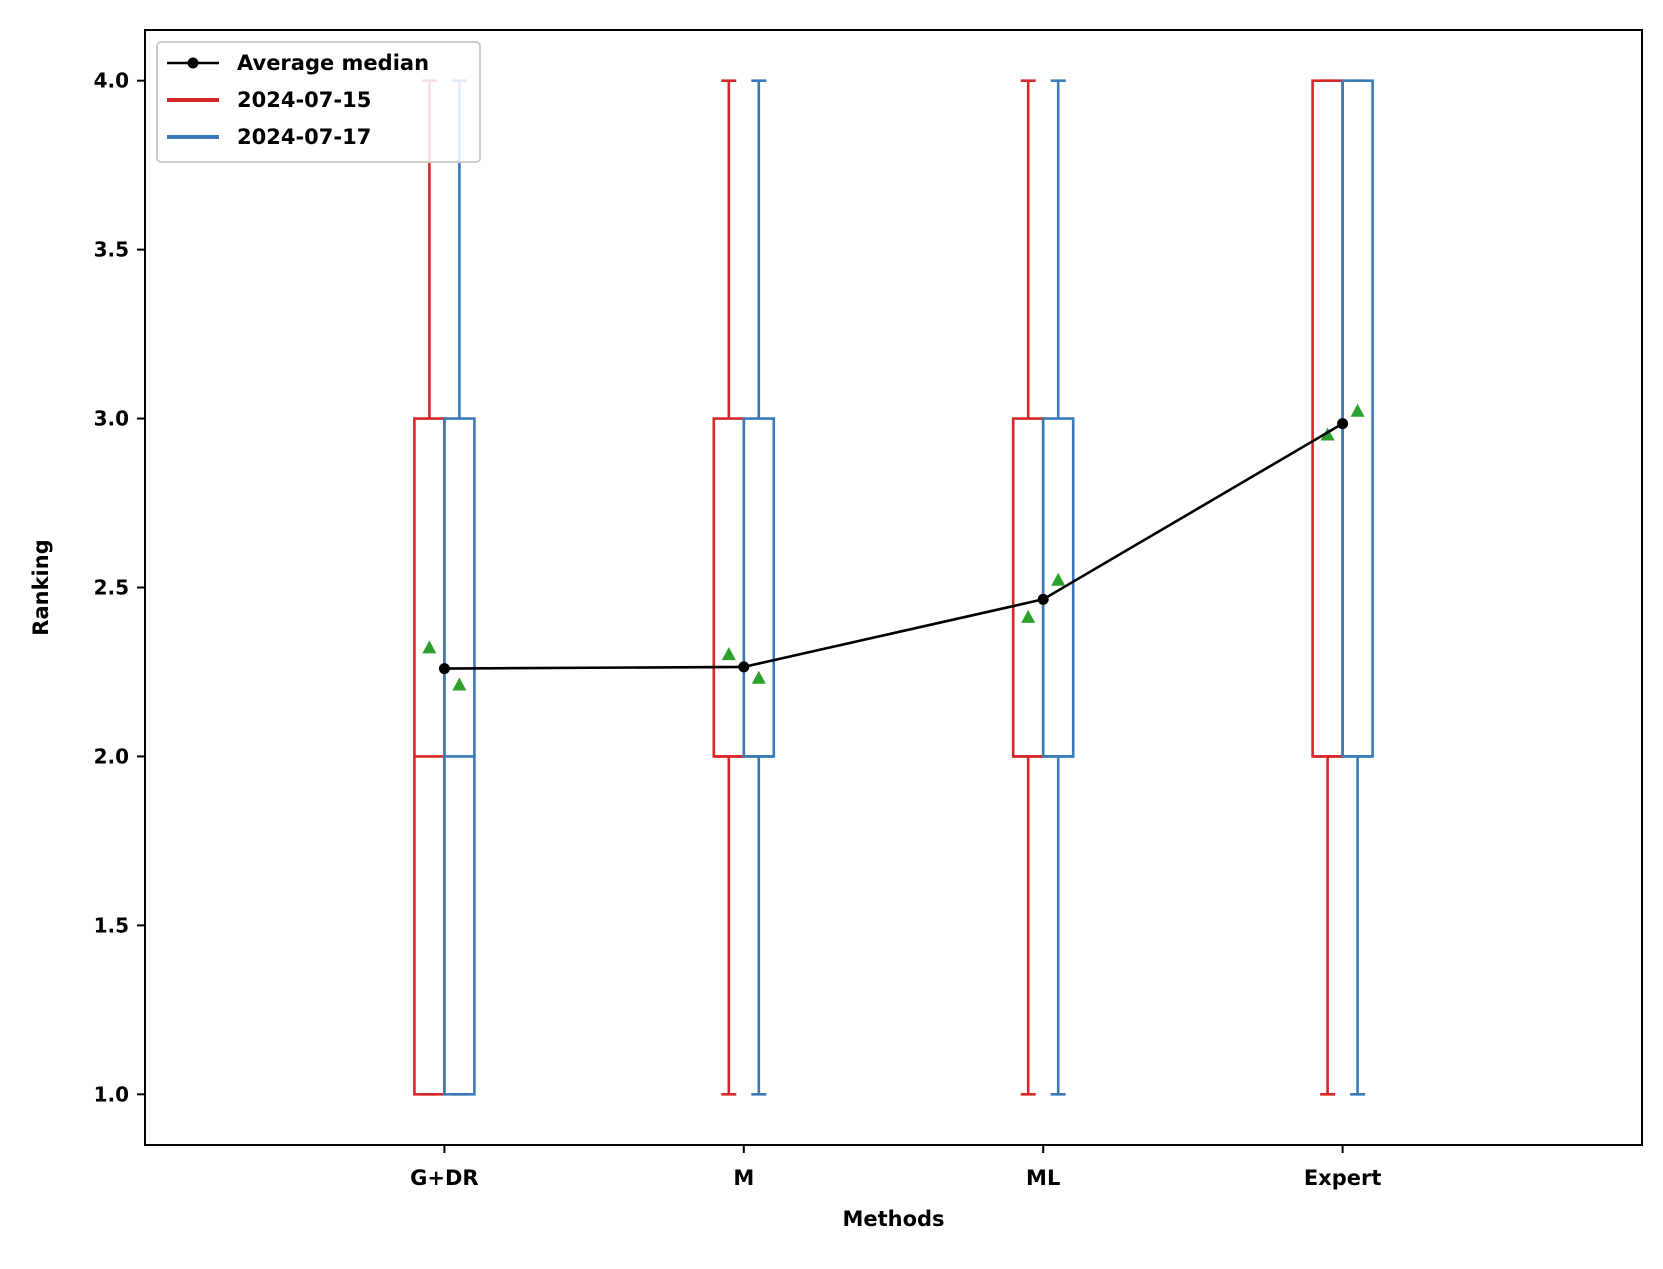 Image resolution: width=1663 pixels, height=1269 pixels. What do you see at coordinates (111, 756) in the screenshot?
I see `y-tick-label: 2.0` at bounding box center [111, 756].